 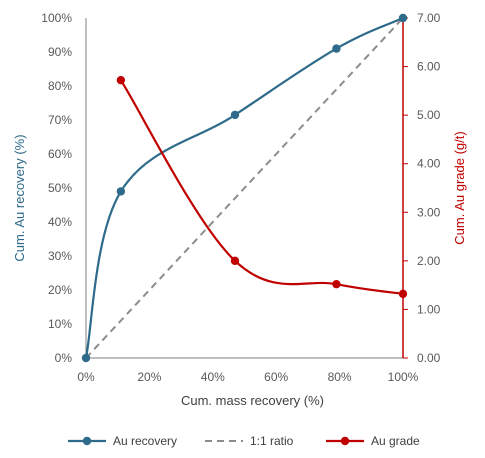 I want to click on y-left-tick-label: 20%, so click(x=60, y=290).